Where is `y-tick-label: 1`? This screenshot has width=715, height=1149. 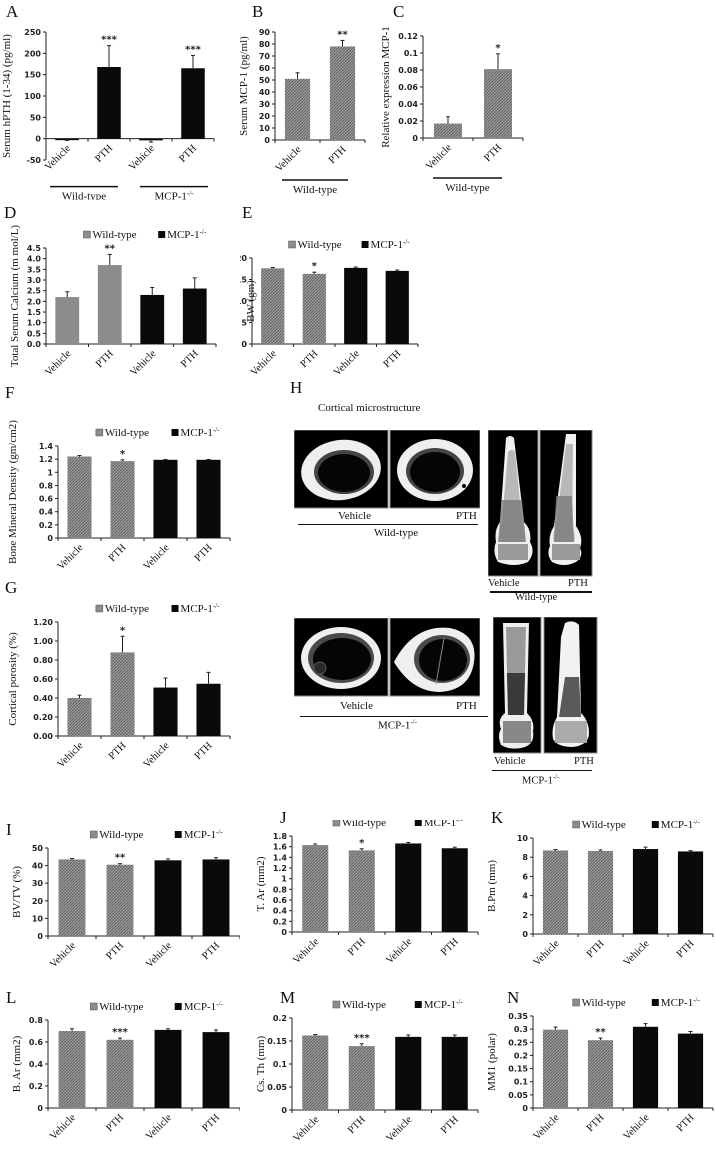 y-tick-label: 1 is located at coordinates (50, 472).